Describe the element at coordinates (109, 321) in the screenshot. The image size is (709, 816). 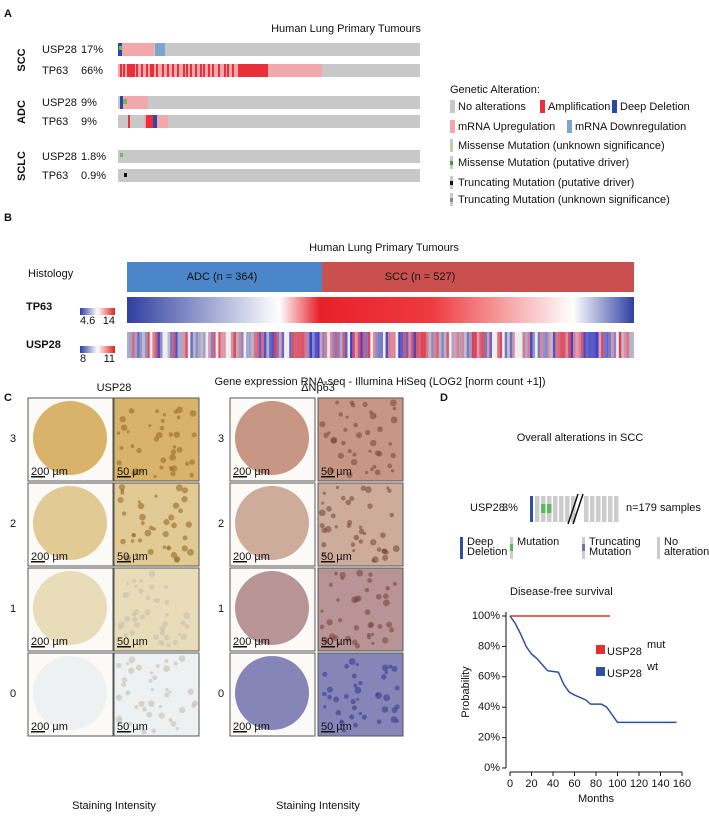
I see `scale-label: 14` at that location.